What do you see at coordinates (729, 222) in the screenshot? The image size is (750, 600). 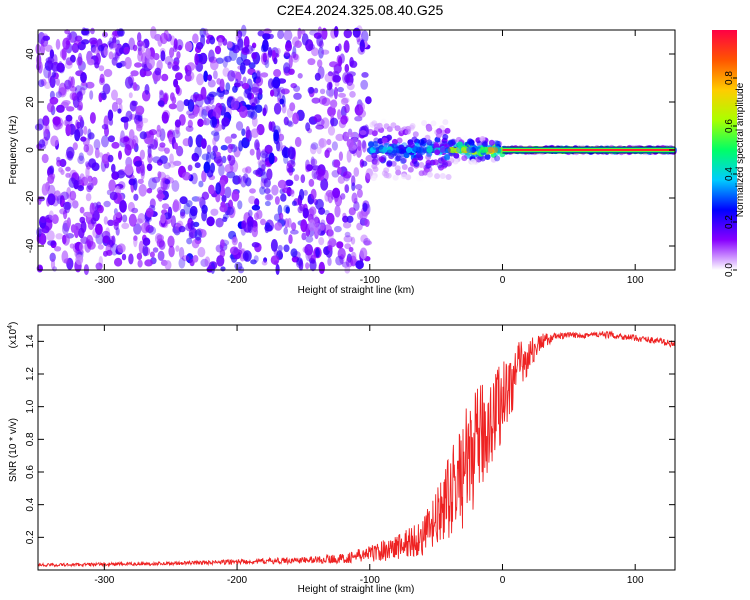 I see `colorbar-tick-label: 0.2` at bounding box center [729, 222].